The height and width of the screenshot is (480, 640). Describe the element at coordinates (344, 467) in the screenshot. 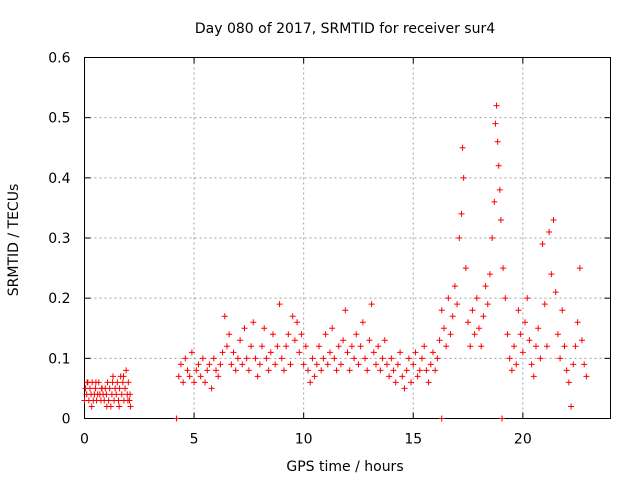

I see `x-axis-label: GPS time / hours` at that location.